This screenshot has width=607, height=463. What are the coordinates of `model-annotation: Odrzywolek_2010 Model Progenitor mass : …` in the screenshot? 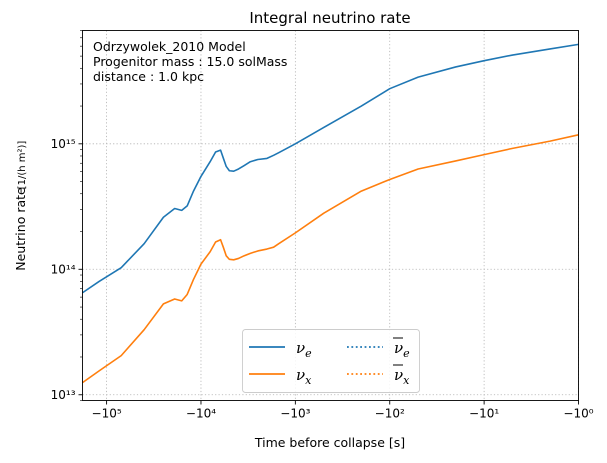 It's located at (190, 61).